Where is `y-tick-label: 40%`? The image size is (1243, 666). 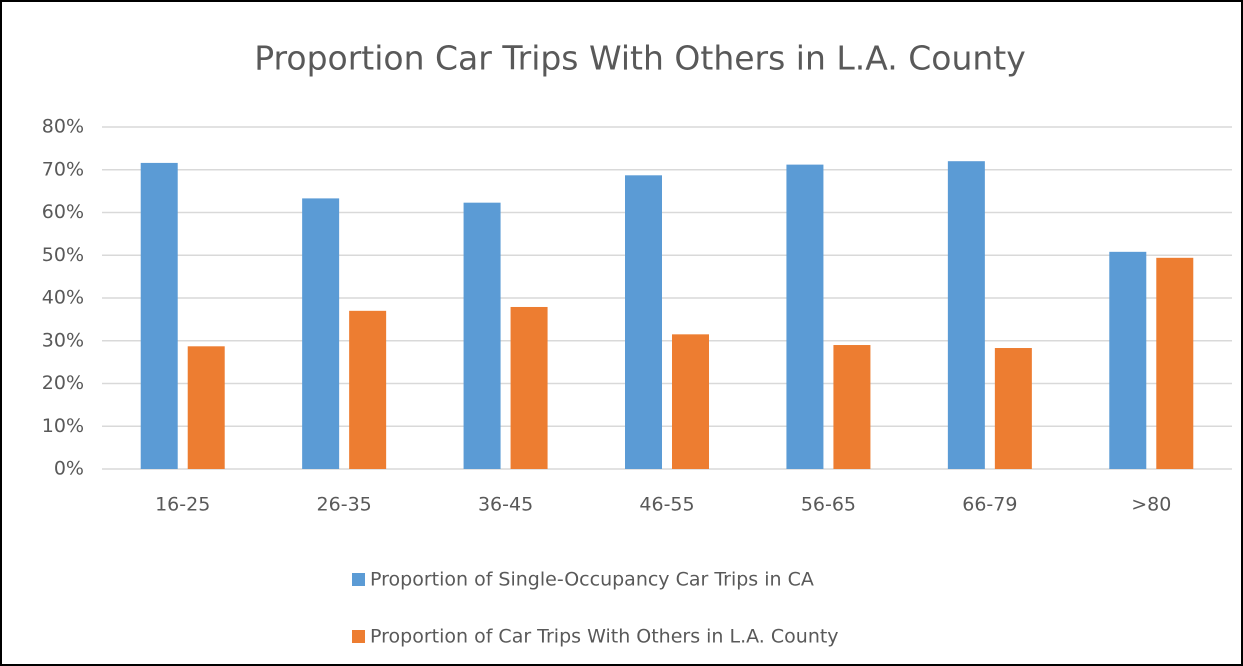 y-tick-label: 40% is located at coordinates (63, 298).